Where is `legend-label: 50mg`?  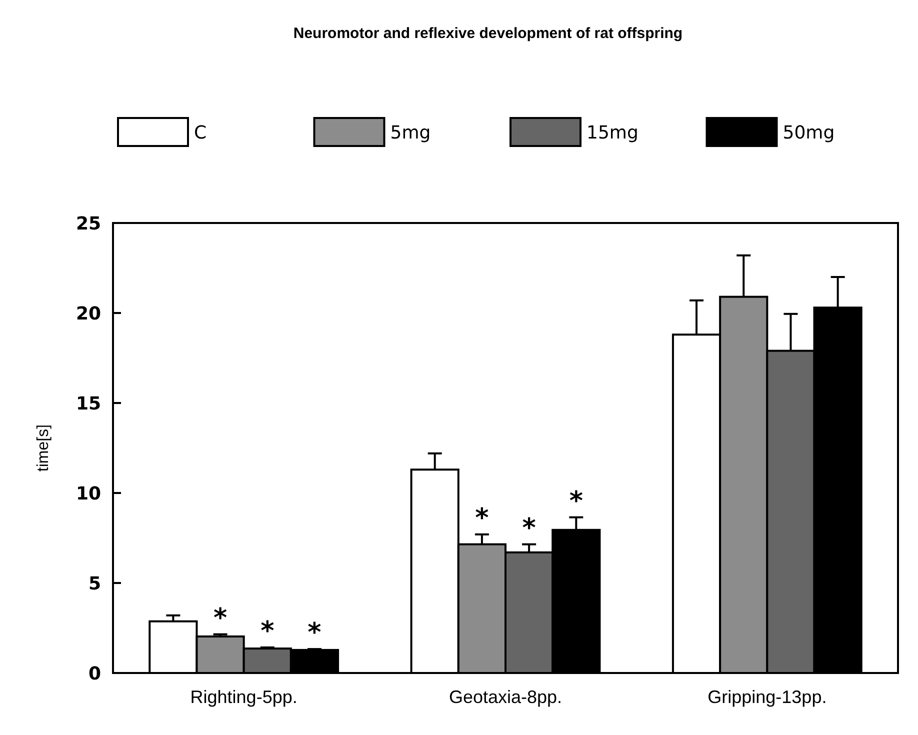
legend-label: 50mg is located at coordinates (808, 133).